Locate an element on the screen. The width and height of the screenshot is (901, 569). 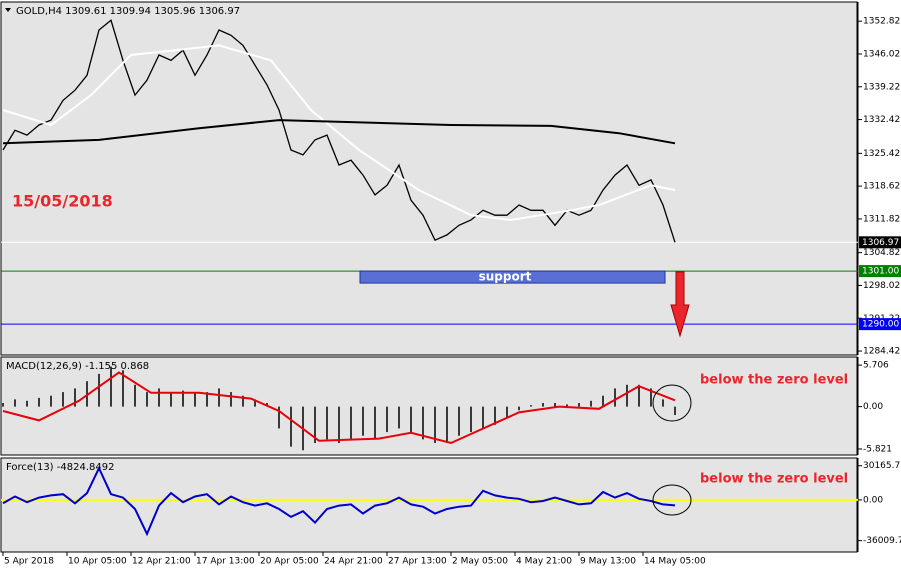
level-label: 1306.97 is located at coordinates (880, 243).